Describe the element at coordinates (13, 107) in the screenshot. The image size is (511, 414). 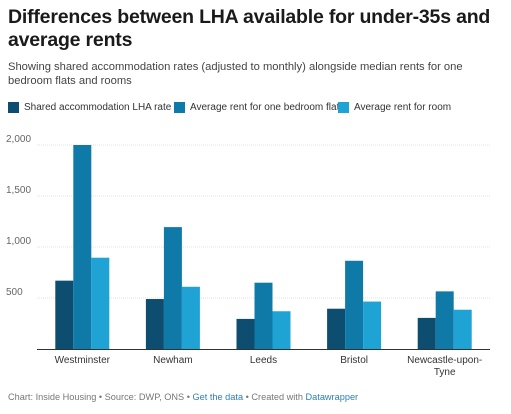
I see `legend-swatch-lha` at that location.